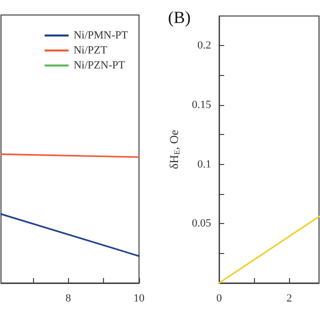 The width and height of the screenshot is (320, 320). I want to click on y-tick-label: 0.2, so click(204, 46).